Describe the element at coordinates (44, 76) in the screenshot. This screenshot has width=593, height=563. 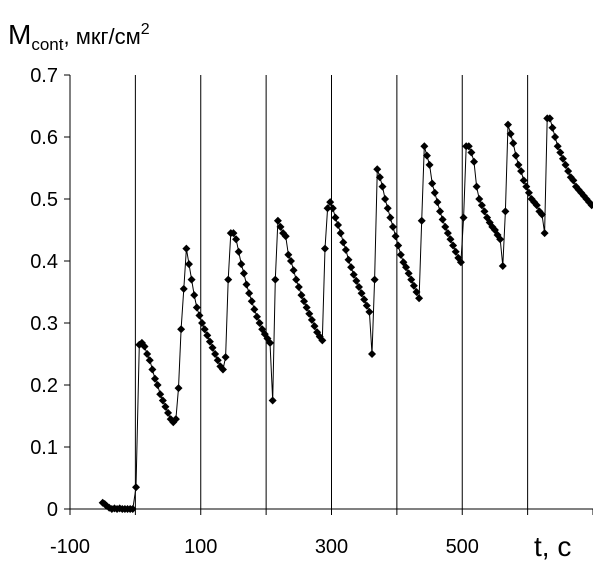
I see `y-tick-label: 0.7` at that location.